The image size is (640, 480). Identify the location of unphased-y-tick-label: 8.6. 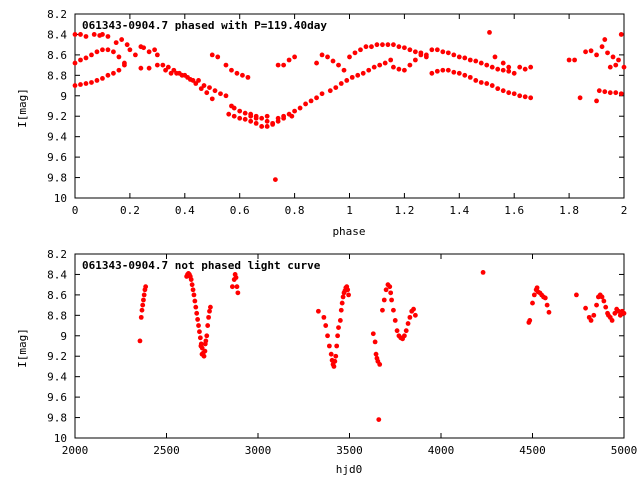
(57, 295).